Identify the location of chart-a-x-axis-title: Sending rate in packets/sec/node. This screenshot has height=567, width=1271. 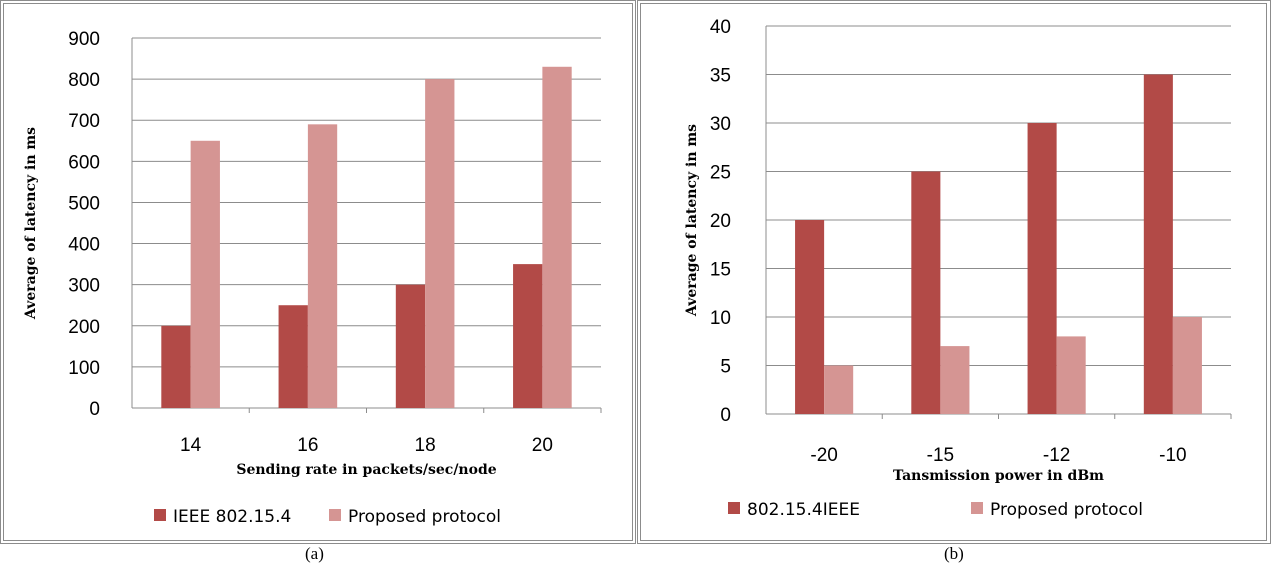
(366, 470).